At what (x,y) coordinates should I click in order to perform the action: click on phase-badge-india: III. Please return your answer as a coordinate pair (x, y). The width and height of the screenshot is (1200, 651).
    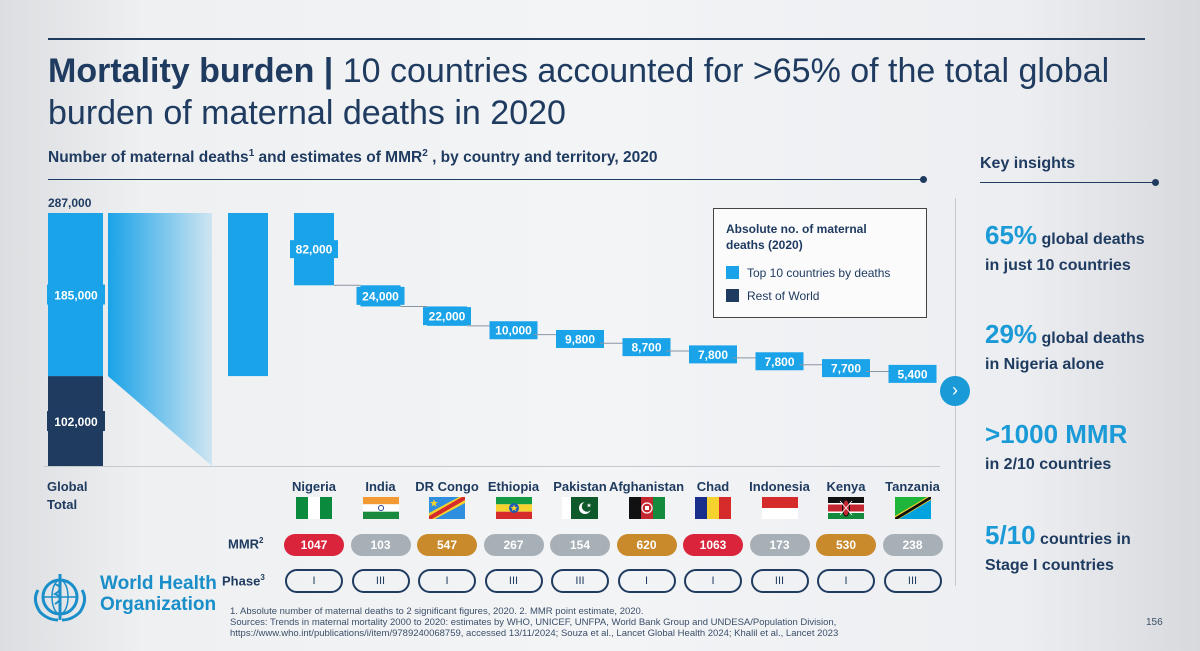
    Looking at the image, I should click on (380, 581).